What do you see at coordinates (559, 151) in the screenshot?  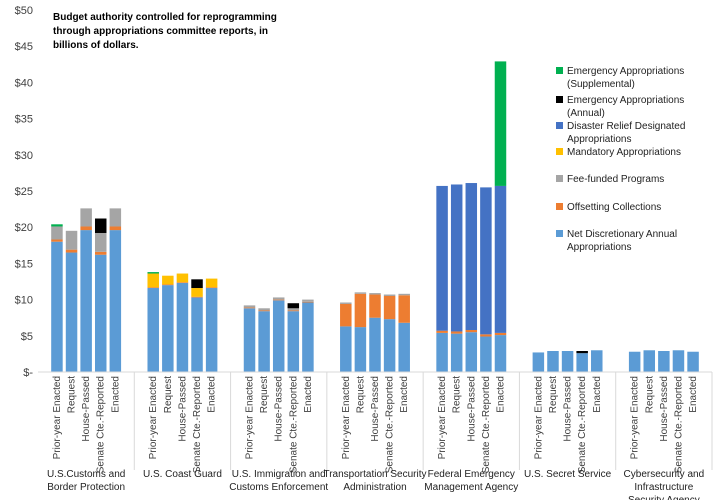 I see `legend-swatch-mand` at bounding box center [559, 151].